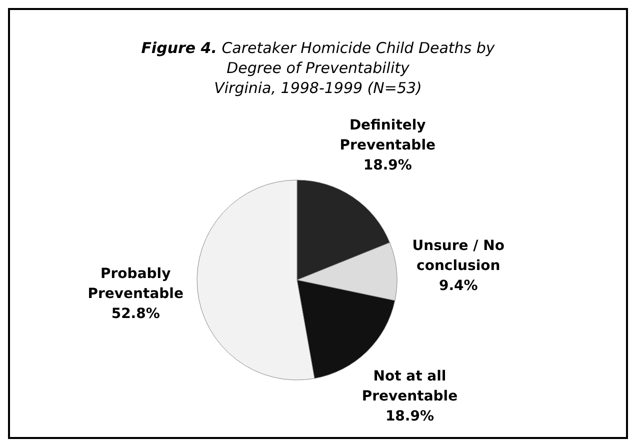  I want to click on slice-label: Probably Preventable, so click(136, 284).